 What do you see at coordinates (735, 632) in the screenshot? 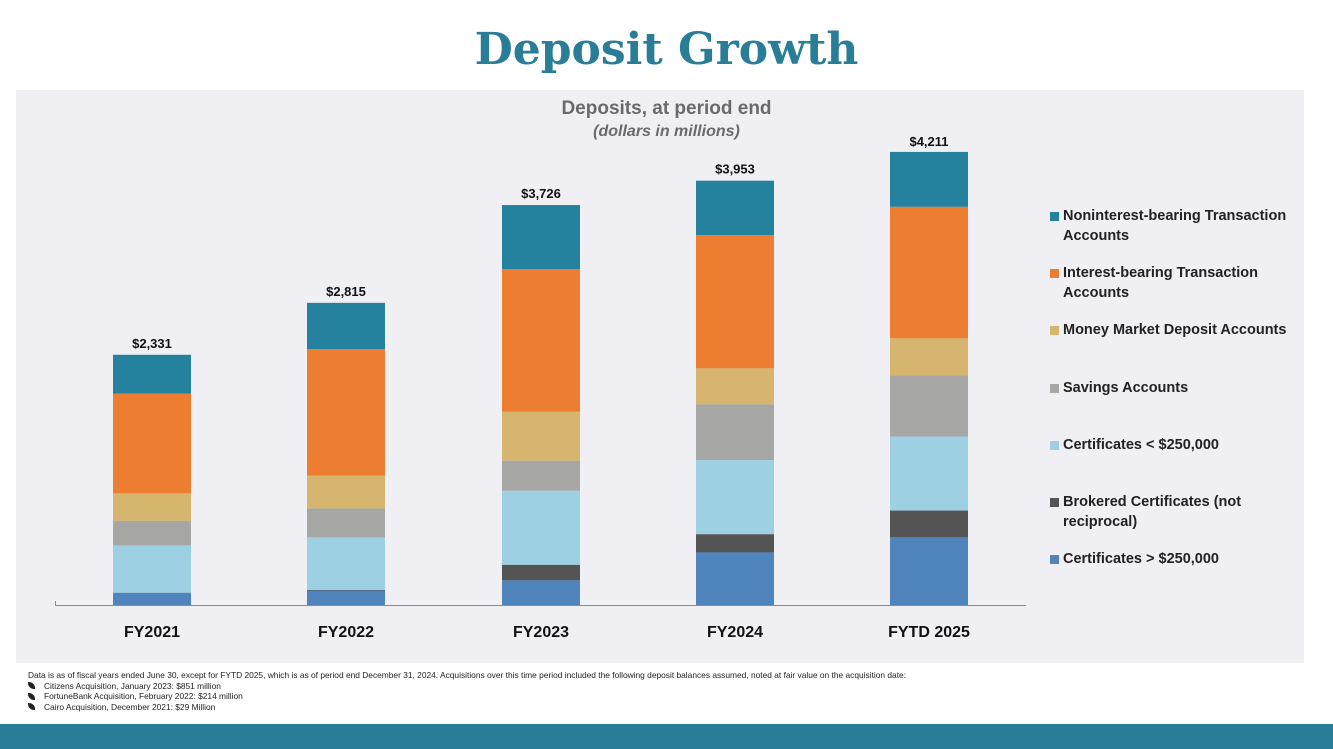
I see `x-tick-label: FY2024` at bounding box center [735, 632].